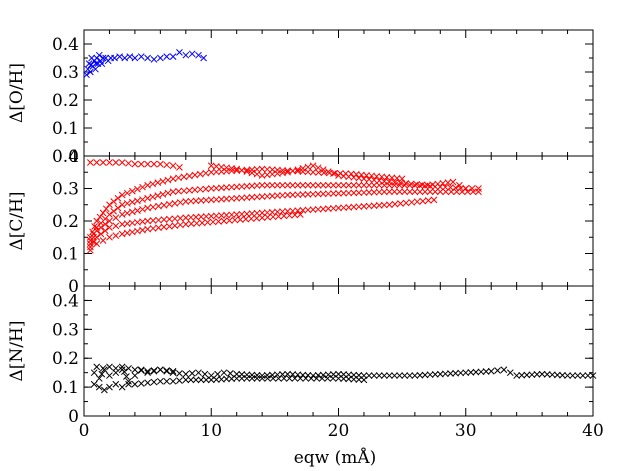 The image size is (630, 471). I want to click on y-axis-label: Δ[C/H], so click(17, 220).